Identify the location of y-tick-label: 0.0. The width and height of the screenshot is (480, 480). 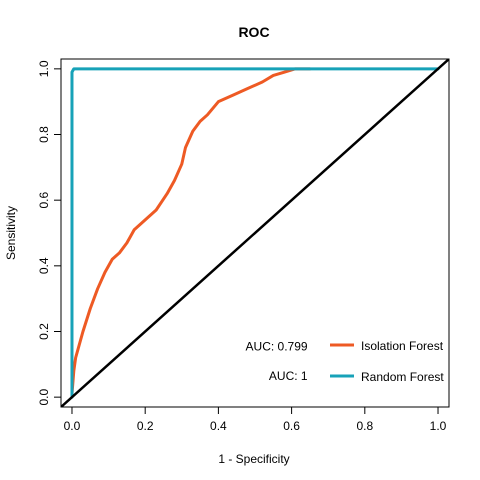
(44, 396).